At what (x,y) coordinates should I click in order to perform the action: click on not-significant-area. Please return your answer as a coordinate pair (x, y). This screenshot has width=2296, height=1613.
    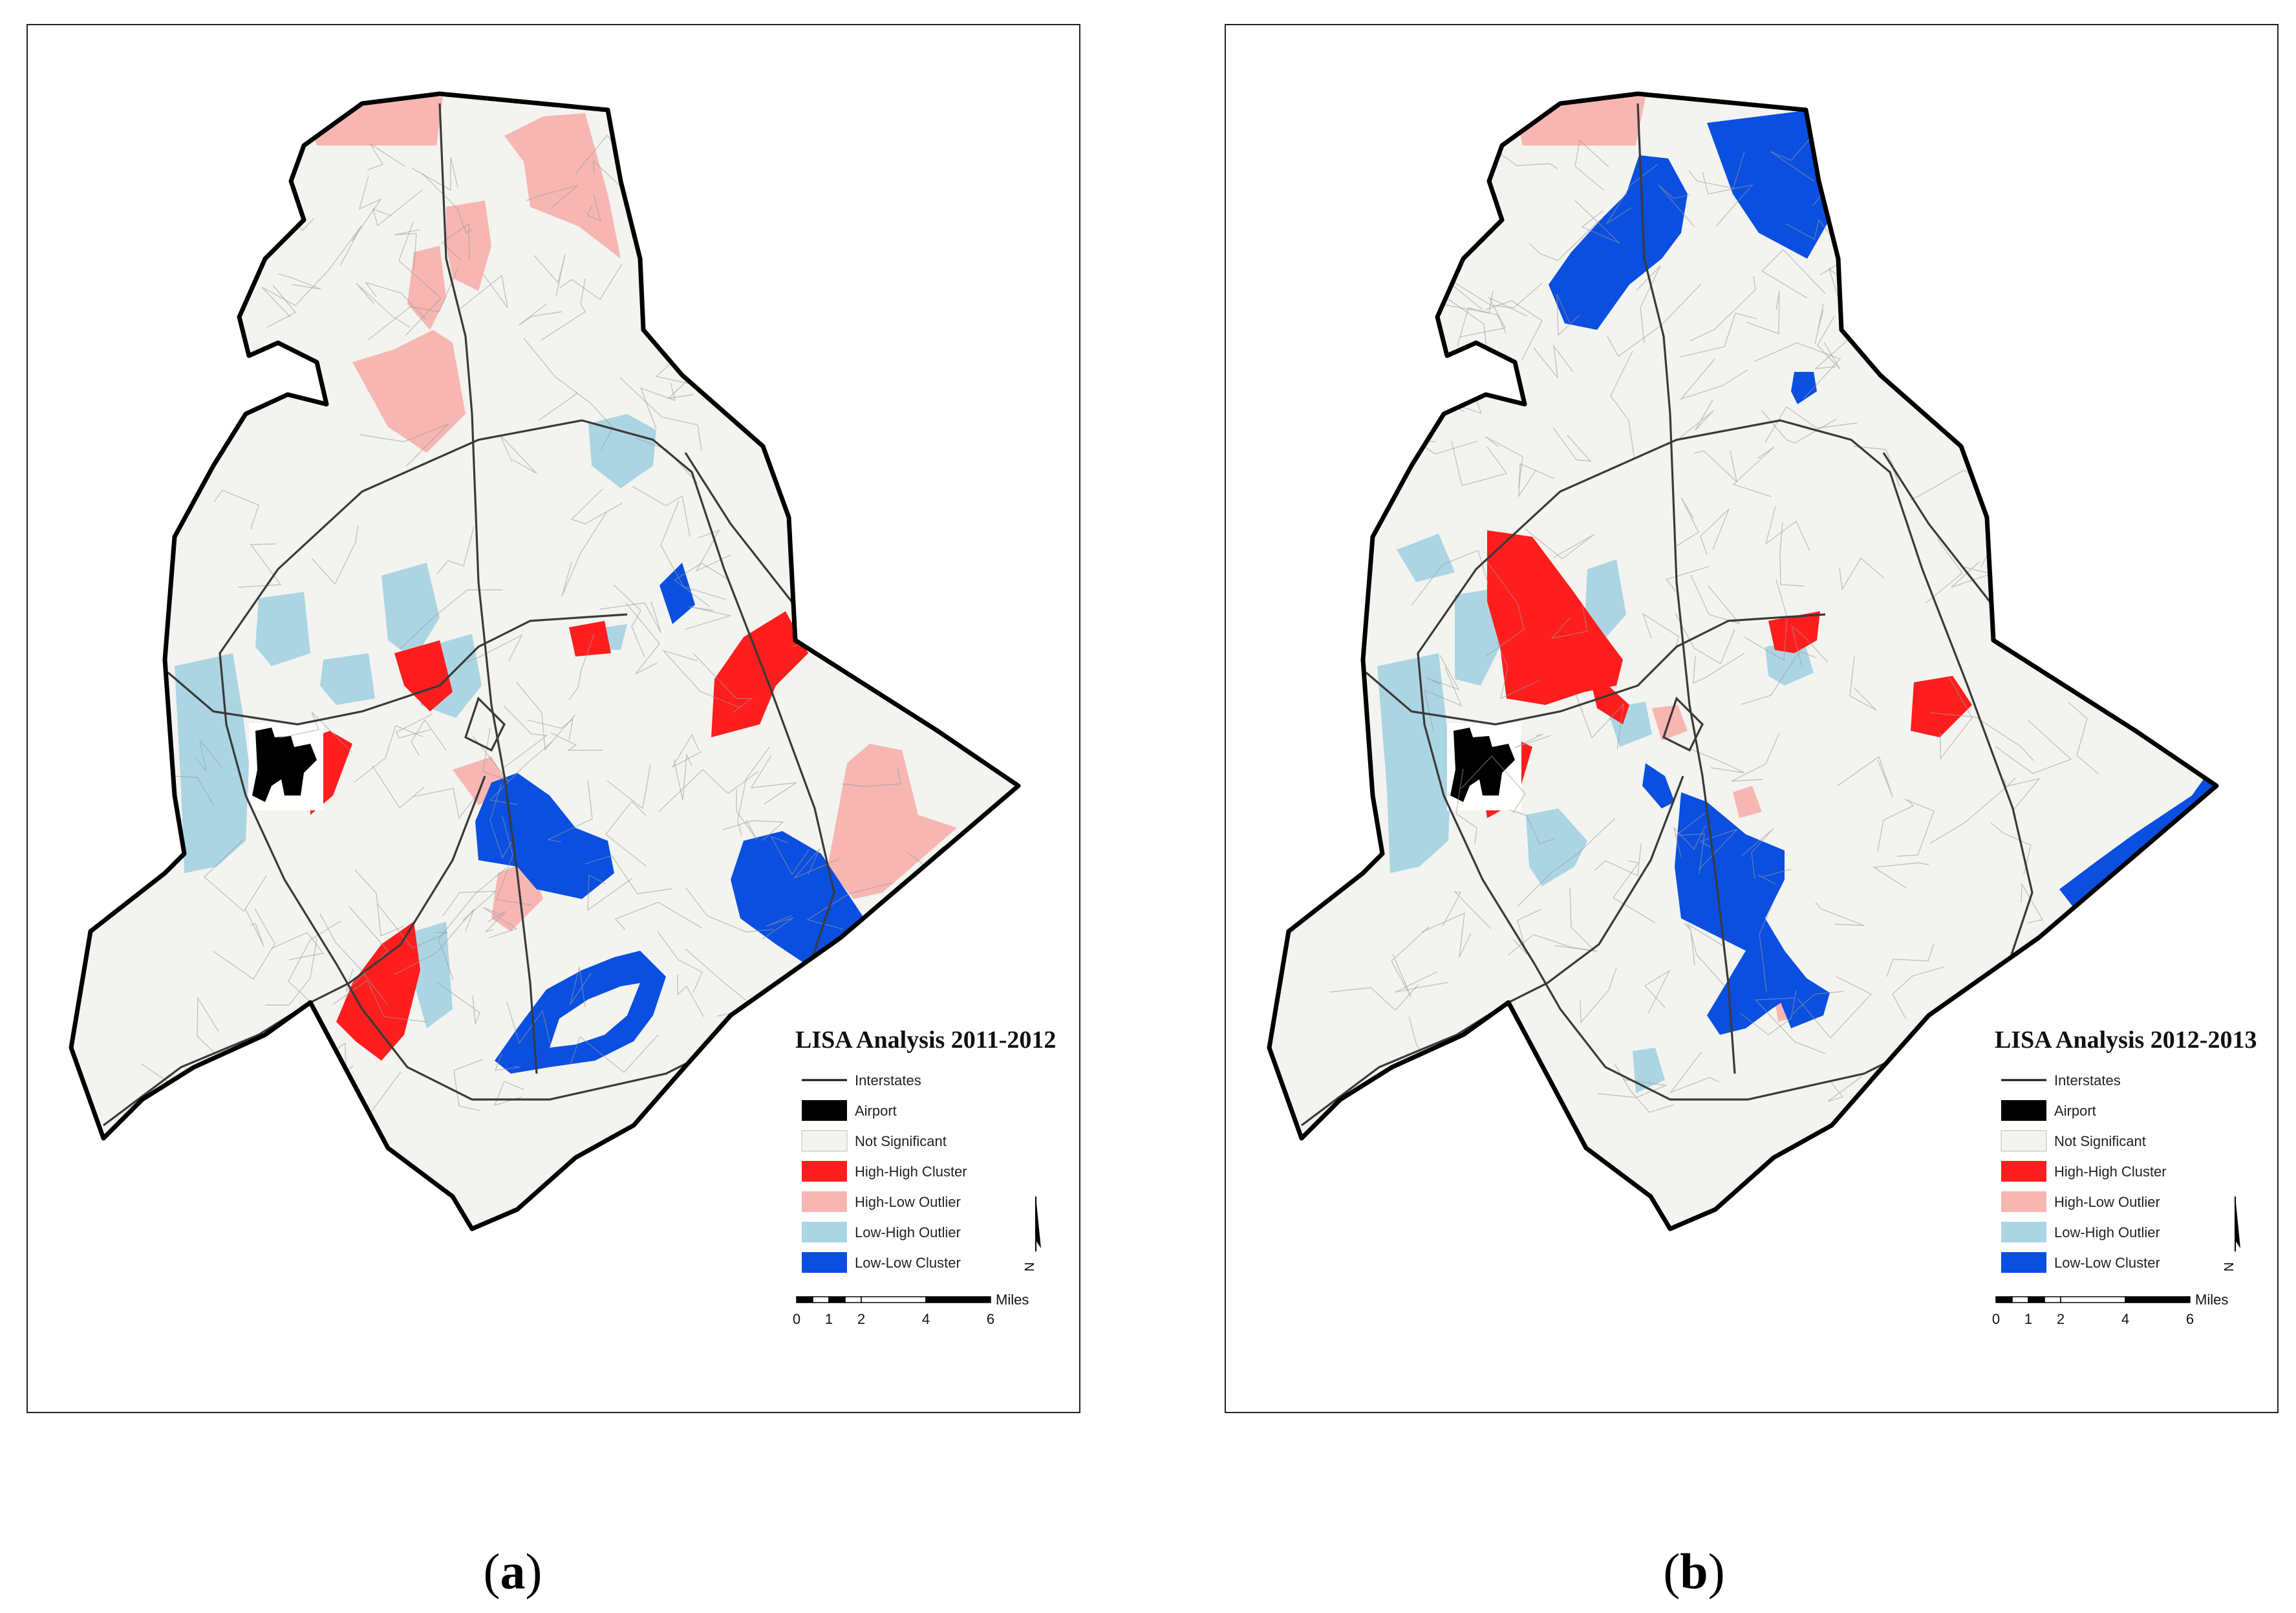
    Looking at the image, I should click on (595, 1016).